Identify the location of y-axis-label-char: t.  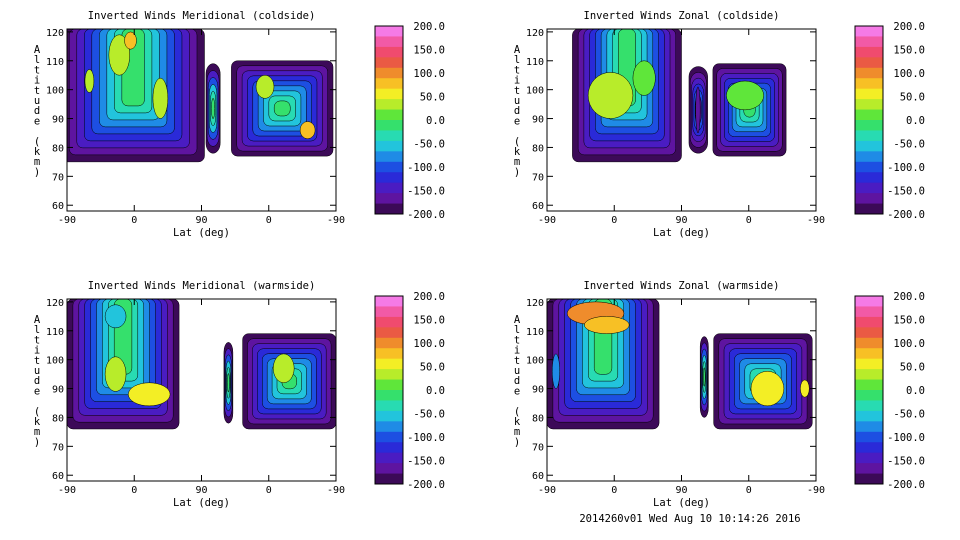
(37, 70).